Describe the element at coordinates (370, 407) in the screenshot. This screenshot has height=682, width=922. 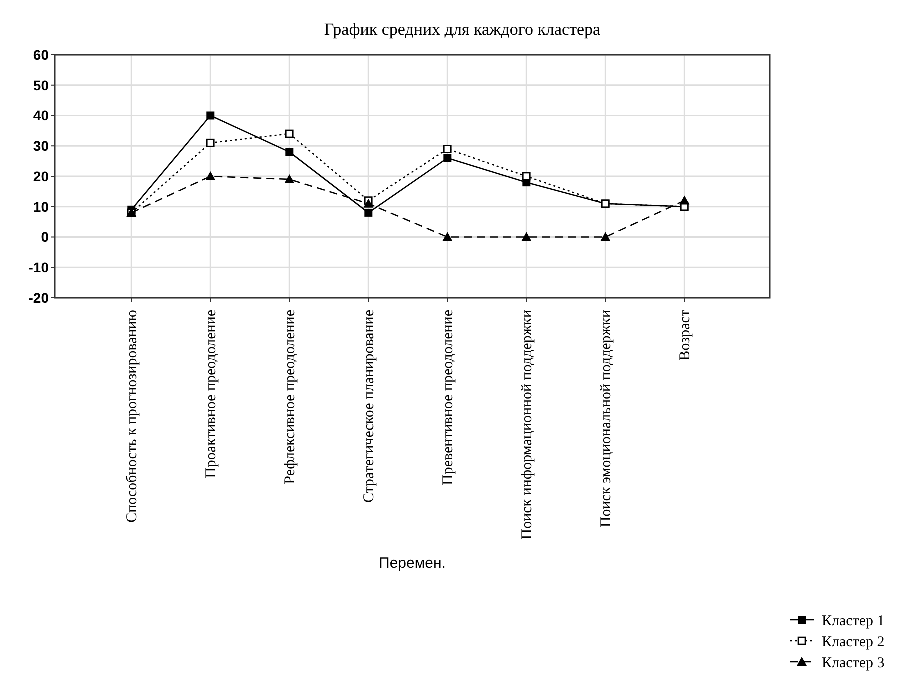
I see `x-tick-label: Стратегическое планирование` at that location.